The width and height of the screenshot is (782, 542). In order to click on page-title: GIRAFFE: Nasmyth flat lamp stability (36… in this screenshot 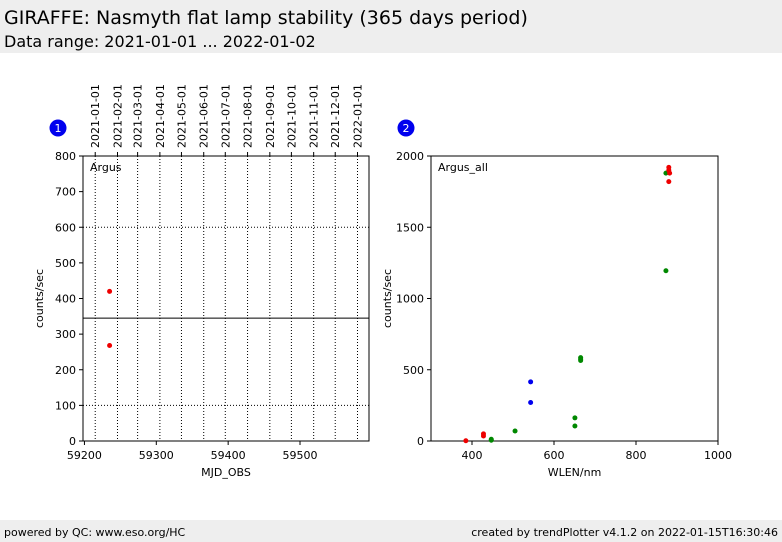, I will do `click(266, 18)`.